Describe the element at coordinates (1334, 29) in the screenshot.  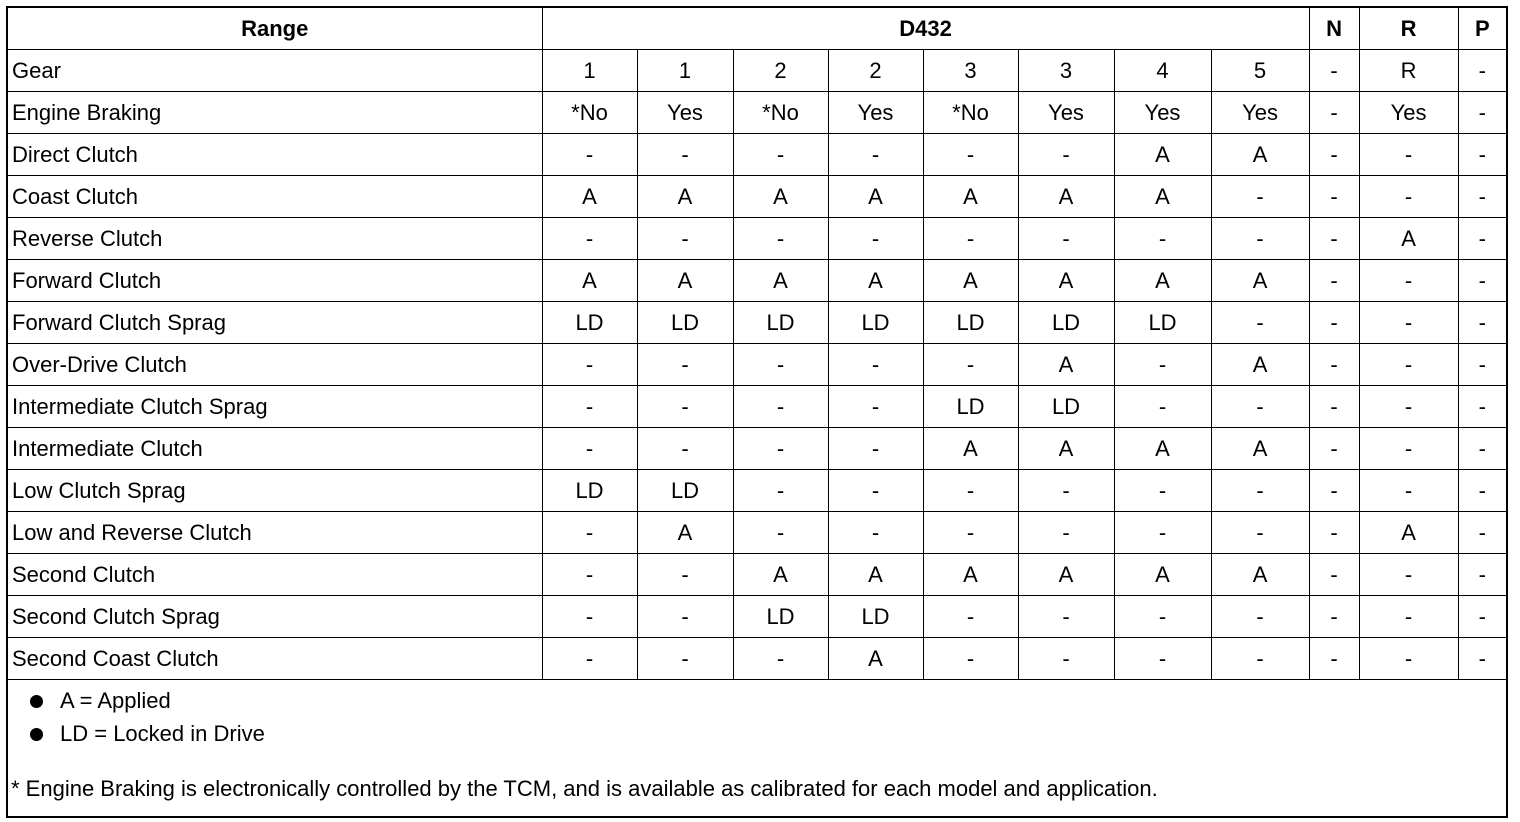
I see `header-cell: N` at that location.